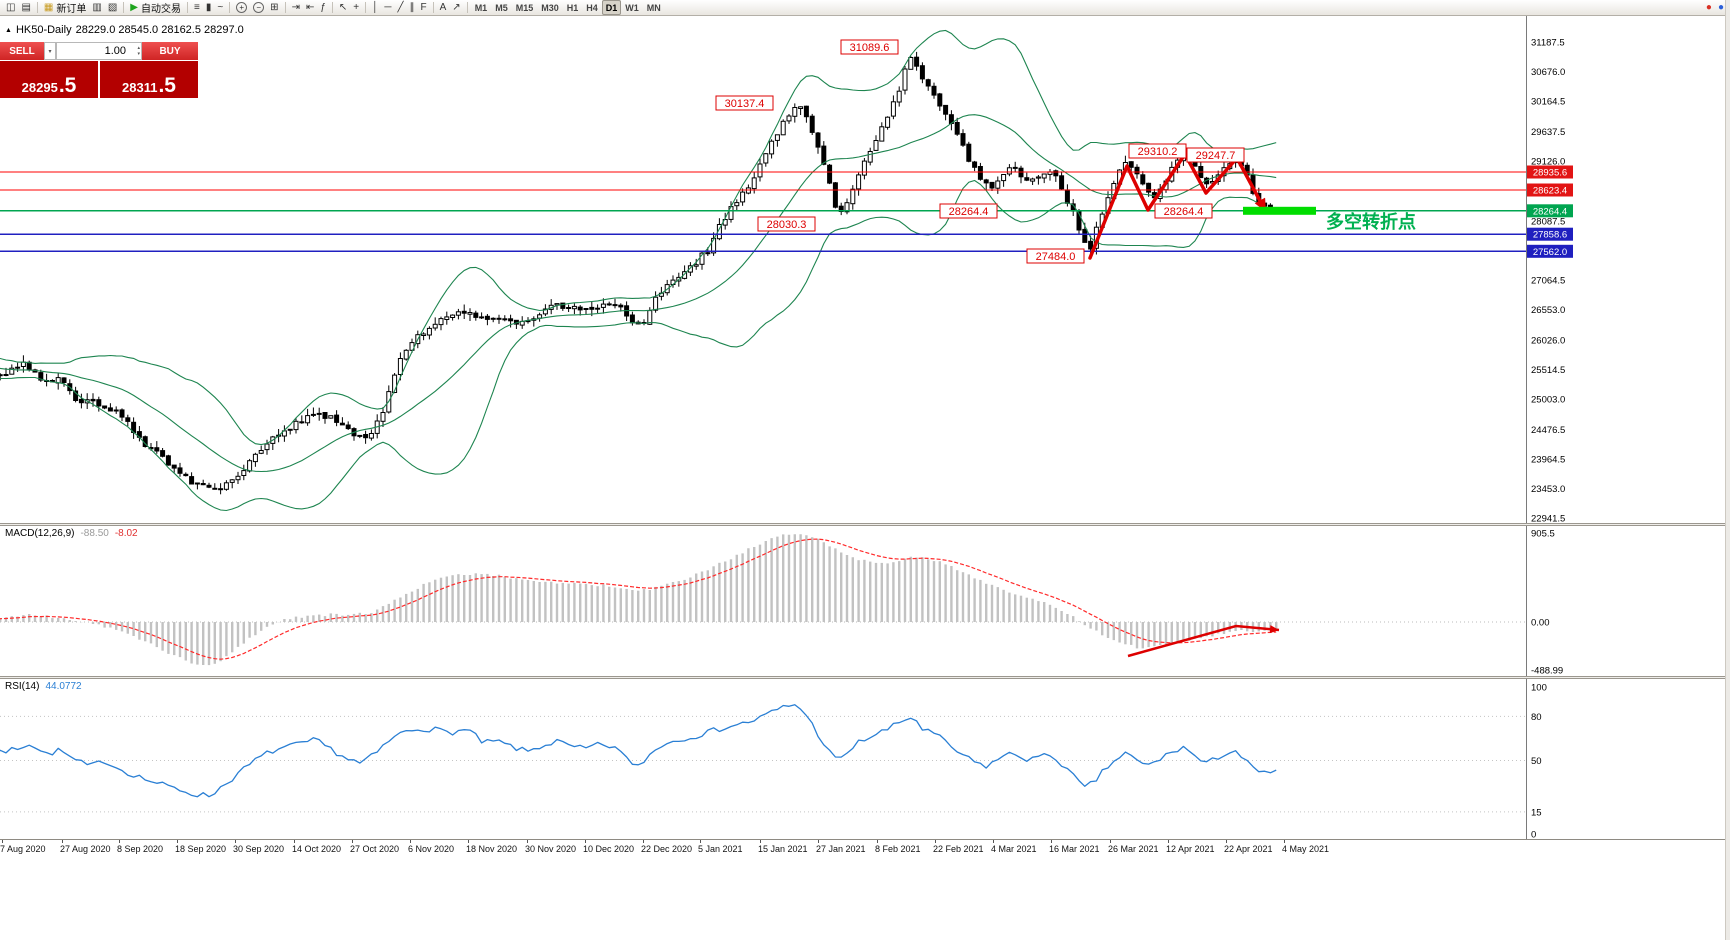 This screenshot has height=940, width=1730. I want to click on cursor-tool-icon: ↖, so click(343, 7).